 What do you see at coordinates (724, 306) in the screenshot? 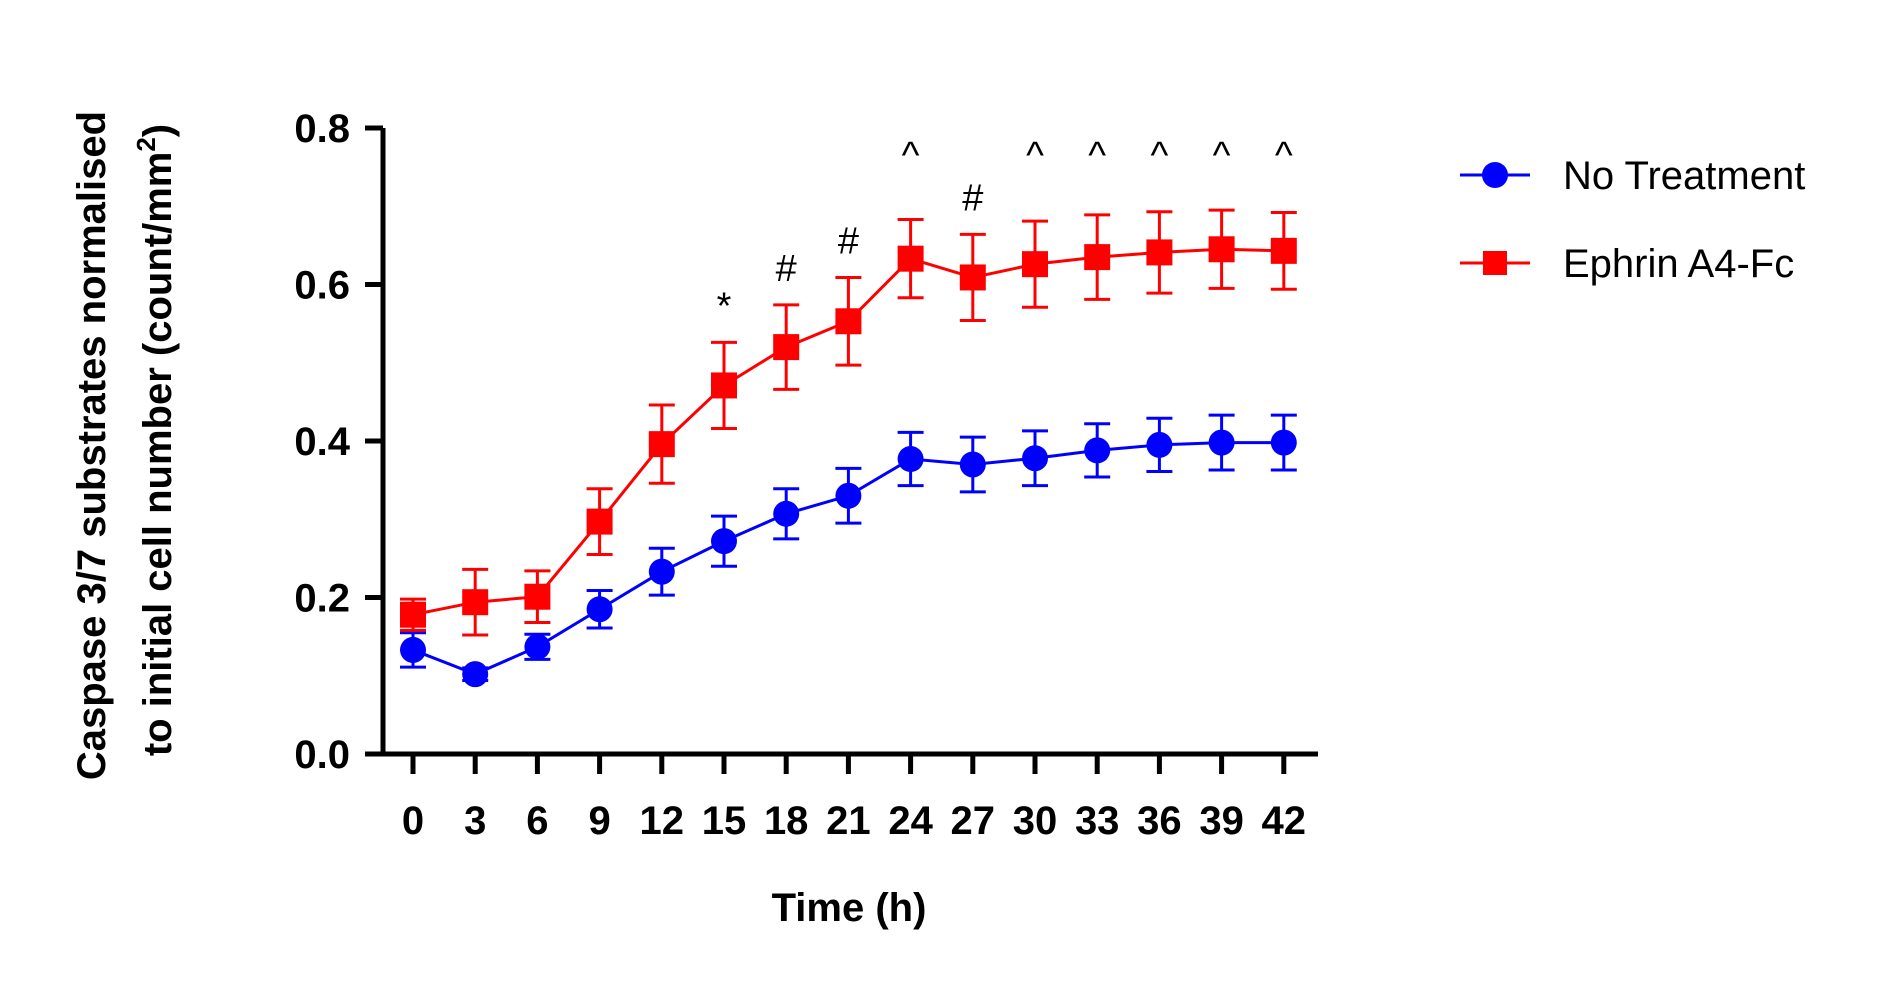
I see `significance-marker: *` at bounding box center [724, 306].